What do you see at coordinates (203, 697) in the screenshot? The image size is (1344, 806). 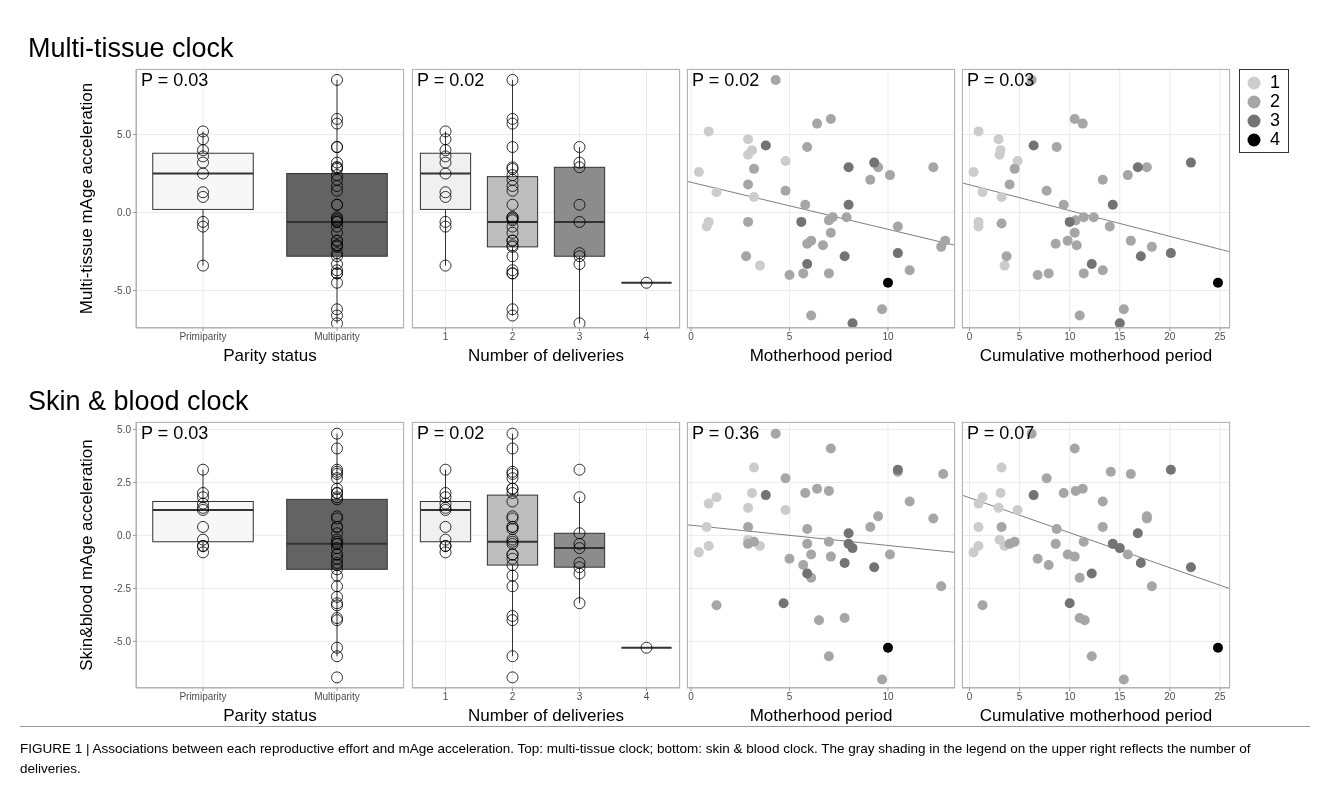 I see `x-tick-label: Primiparity` at bounding box center [203, 697].